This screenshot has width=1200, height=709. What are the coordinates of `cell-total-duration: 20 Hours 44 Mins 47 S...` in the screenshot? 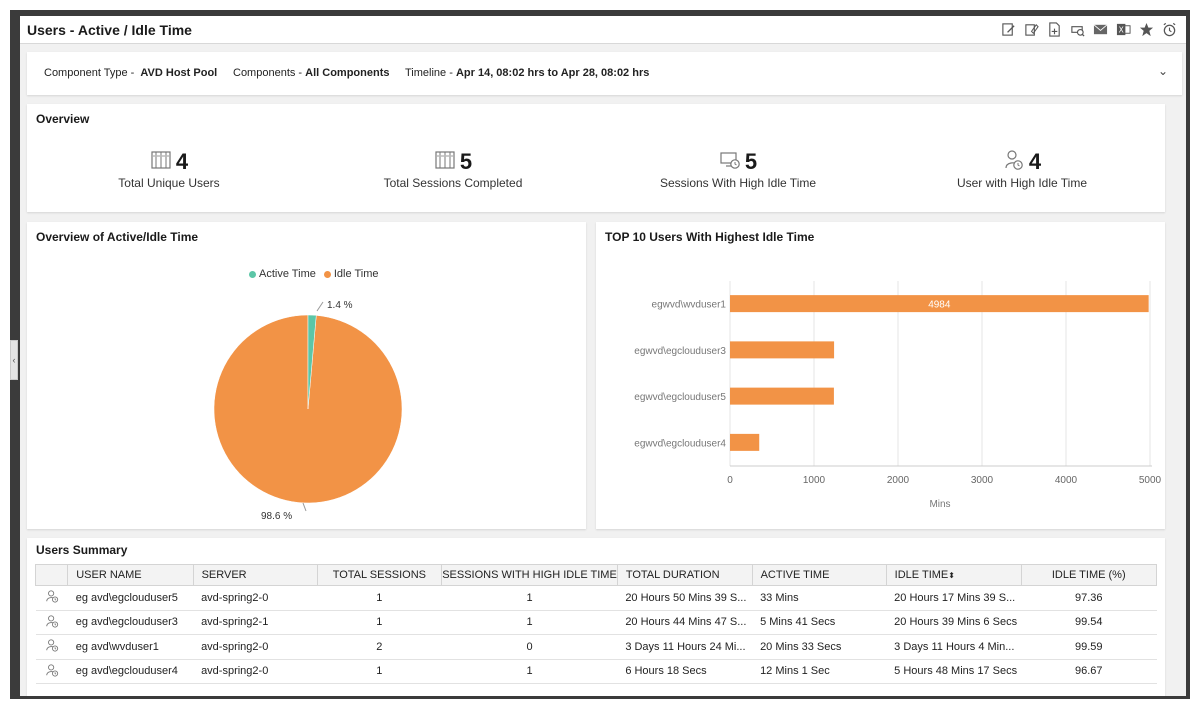 It's located at (685, 622).